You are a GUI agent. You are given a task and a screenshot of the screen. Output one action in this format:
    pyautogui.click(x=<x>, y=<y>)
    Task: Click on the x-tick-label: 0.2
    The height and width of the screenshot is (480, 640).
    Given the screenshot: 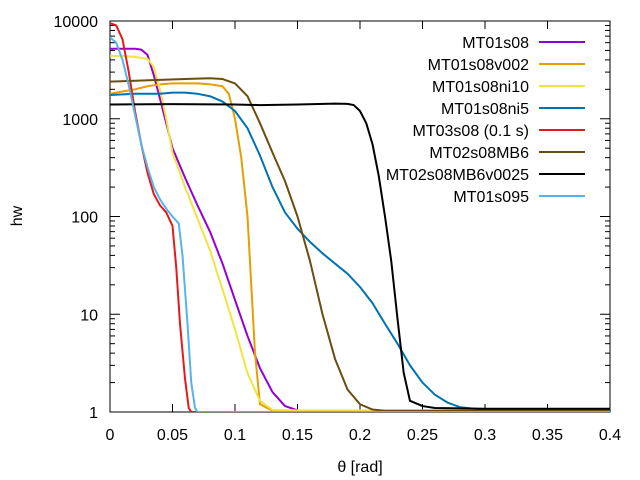 What is the action you would take?
    pyautogui.click(x=360, y=435)
    